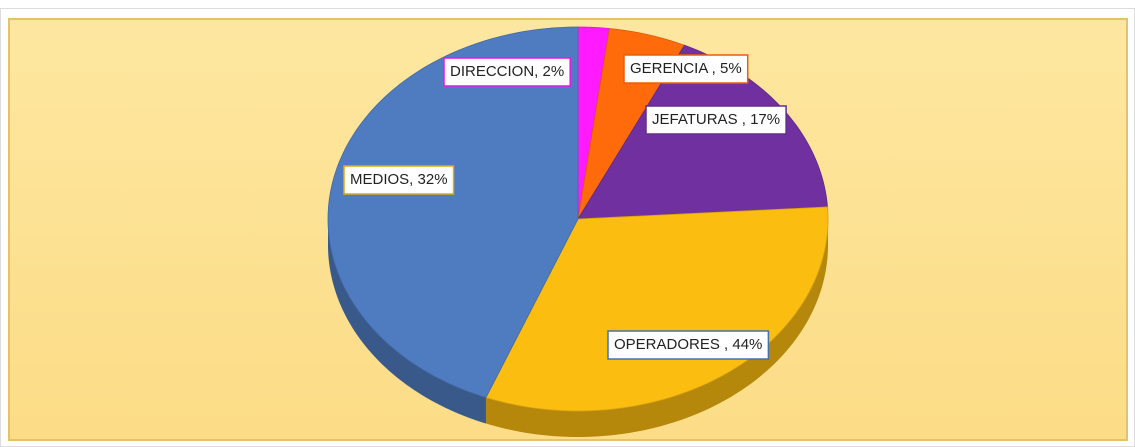 The height and width of the screenshot is (447, 1135). I want to click on data-label: MEDIOS, 32%, so click(399, 179).